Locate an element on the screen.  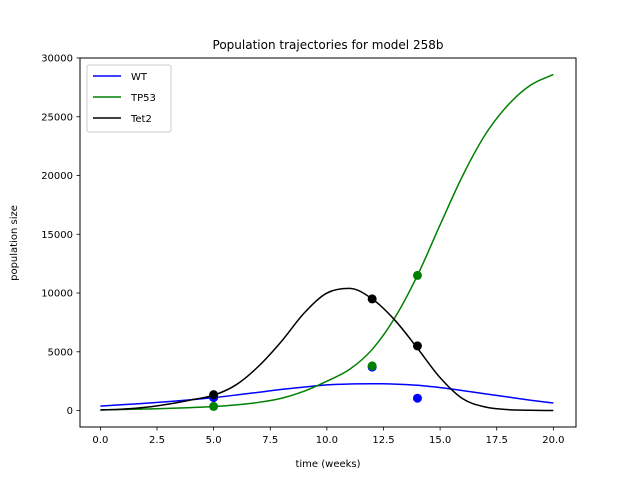
y-axis-label: population size is located at coordinates (14, 243).